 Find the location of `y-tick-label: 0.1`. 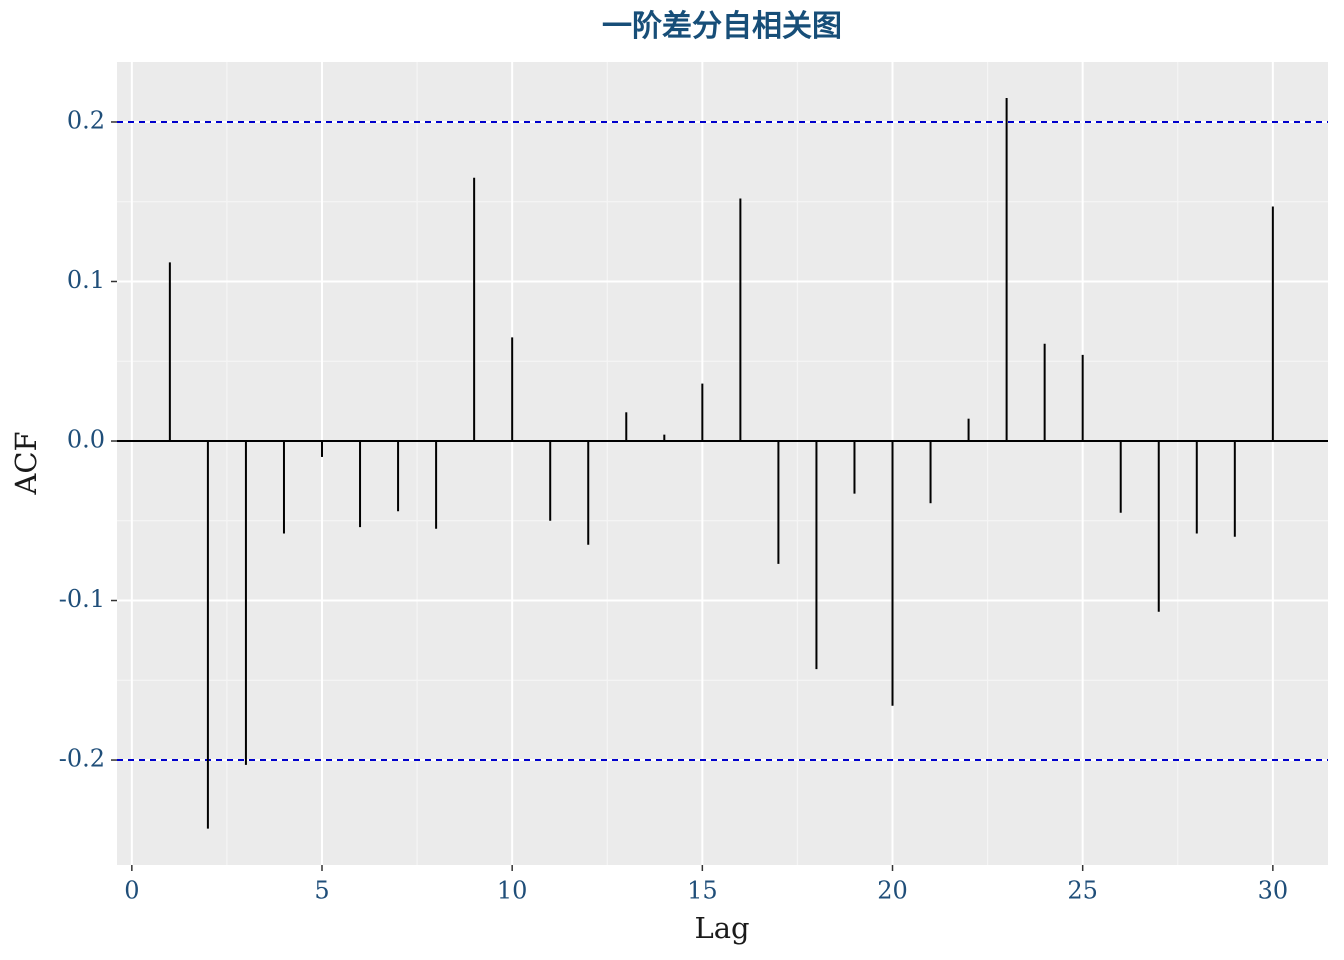

y-tick-label: 0.1 is located at coordinates (86, 280).